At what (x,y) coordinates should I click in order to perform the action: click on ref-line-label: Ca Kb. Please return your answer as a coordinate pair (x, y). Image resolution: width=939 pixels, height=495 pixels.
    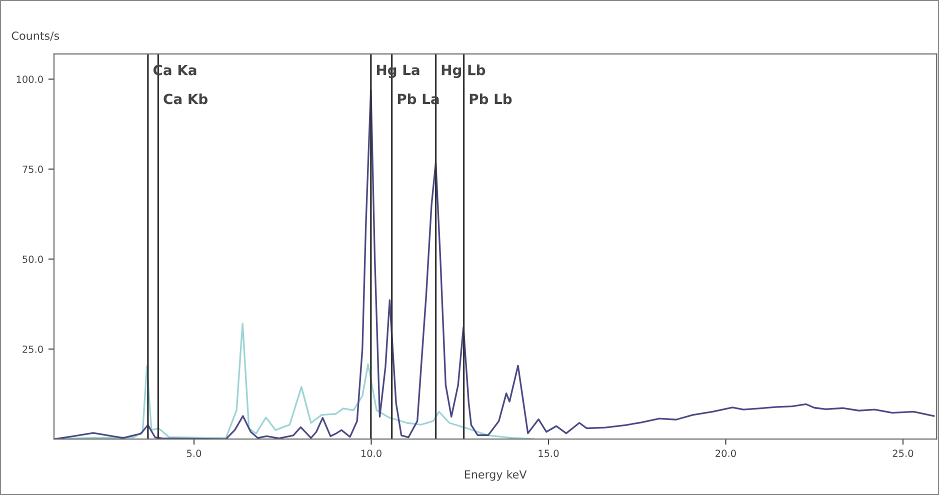
    Looking at the image, I should click on (186, 98).